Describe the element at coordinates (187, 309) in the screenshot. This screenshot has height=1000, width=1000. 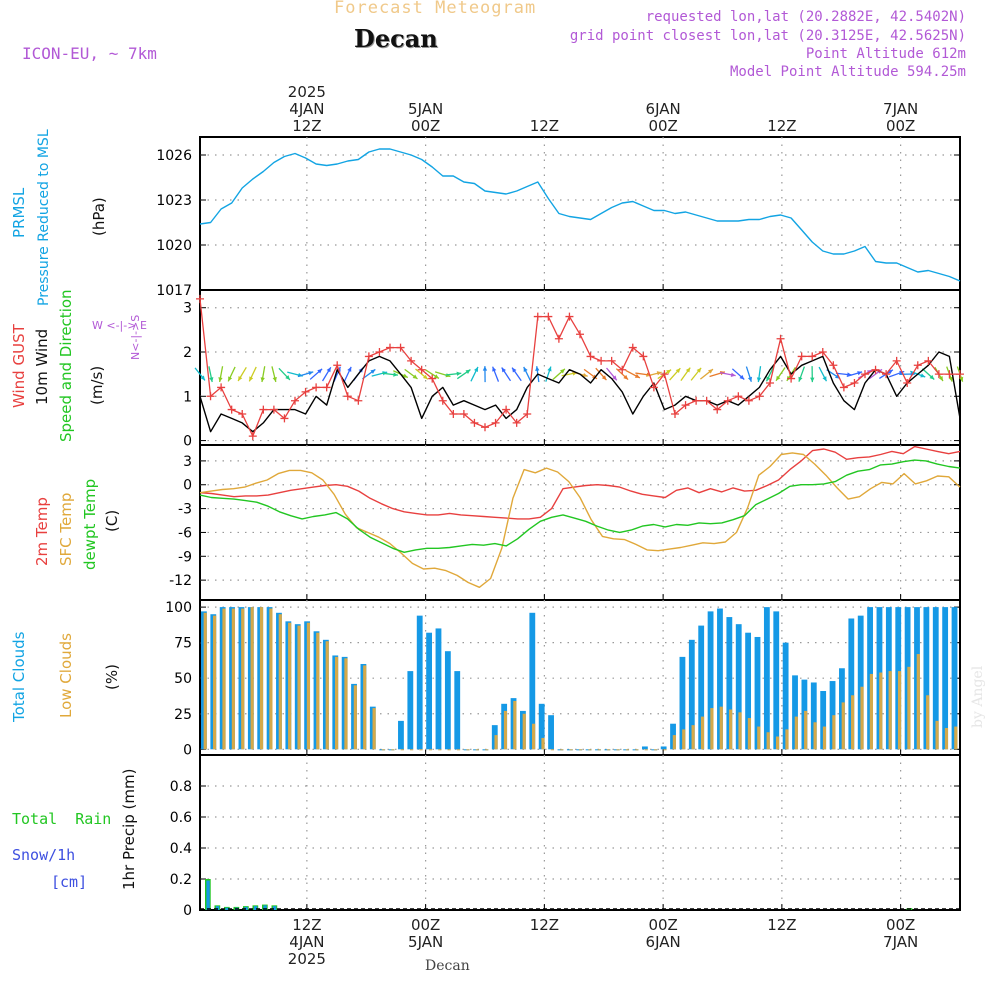
I see `wind-ytick-label: 3` at that location.